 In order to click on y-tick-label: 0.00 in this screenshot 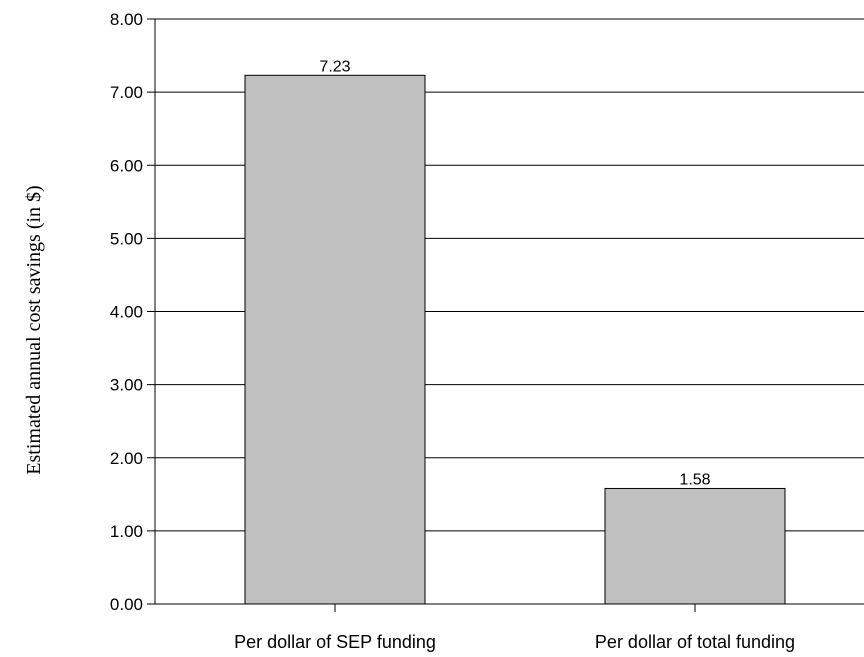, I will do `click(126, 604)`.